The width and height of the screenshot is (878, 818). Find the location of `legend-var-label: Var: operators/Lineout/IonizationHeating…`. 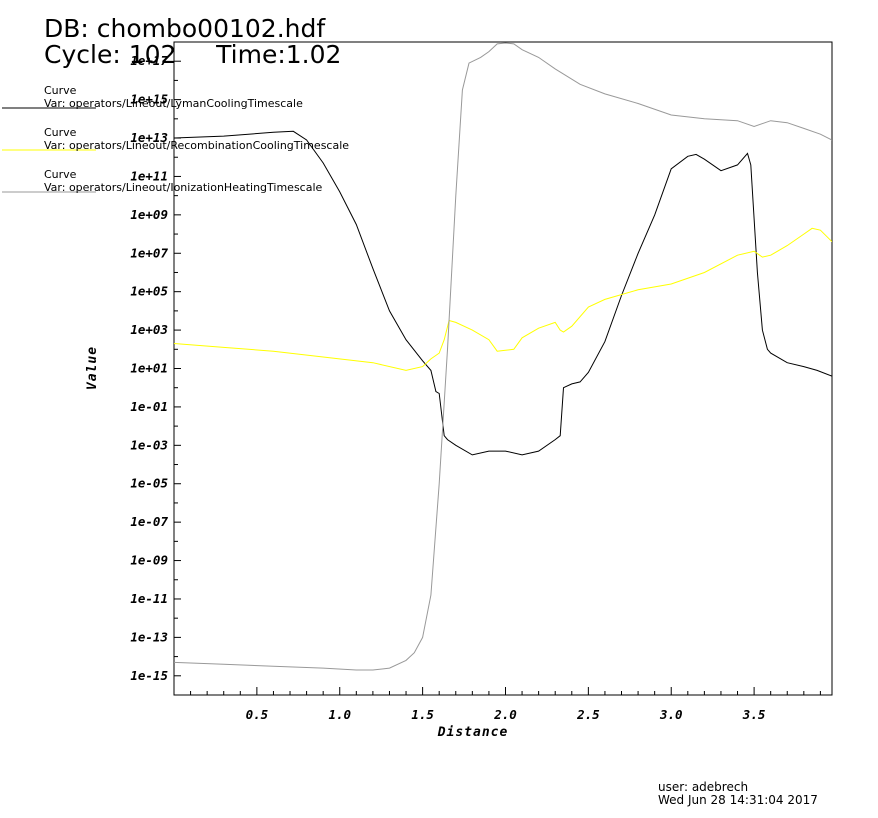

legend-var-label: Var: operators/Lineout/IonizationHeating… is located at coordinates (183, 187).